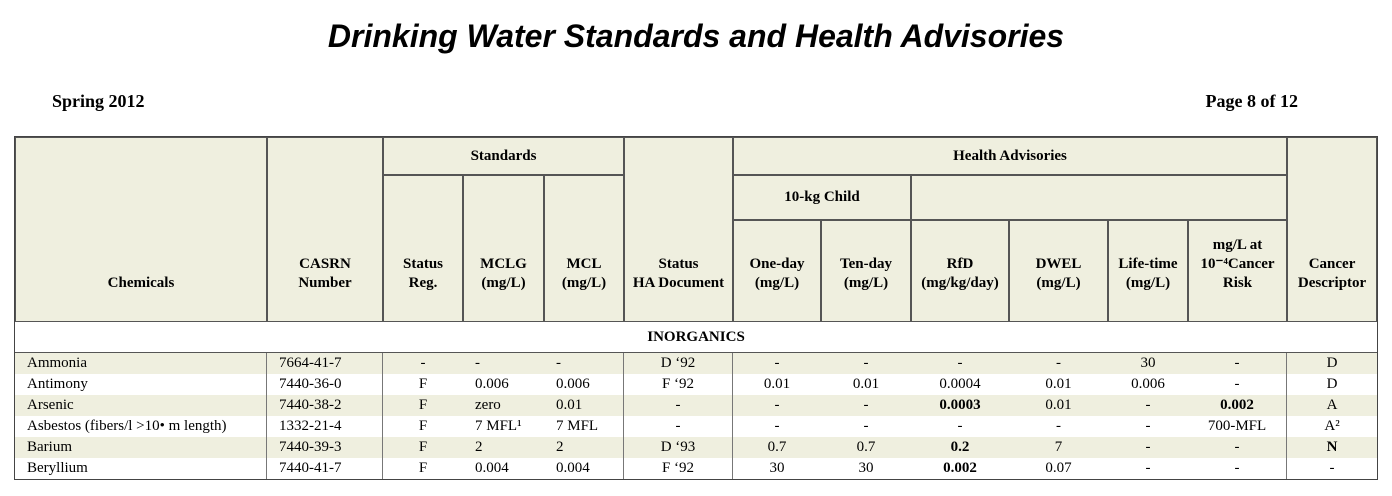 The image size is (1392, 496). Describe the element at coordinates (1058, 447) in the screenshot. I see `table-cell: 7` at that location.